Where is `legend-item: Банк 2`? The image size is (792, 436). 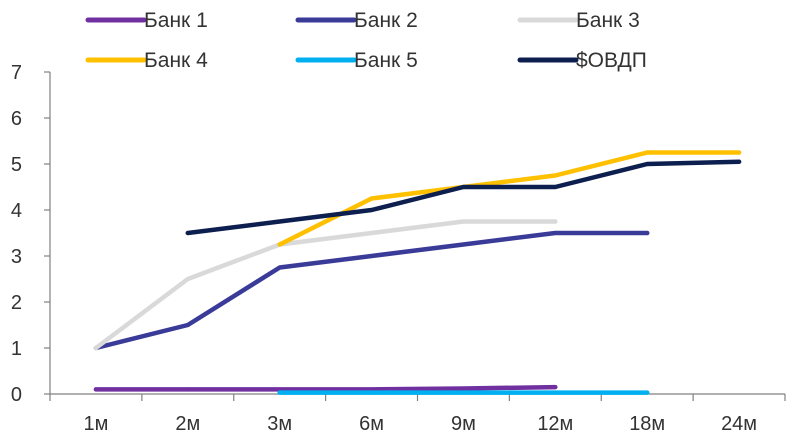 legend-item: Банк 2 is located at coordinates (356, 20).